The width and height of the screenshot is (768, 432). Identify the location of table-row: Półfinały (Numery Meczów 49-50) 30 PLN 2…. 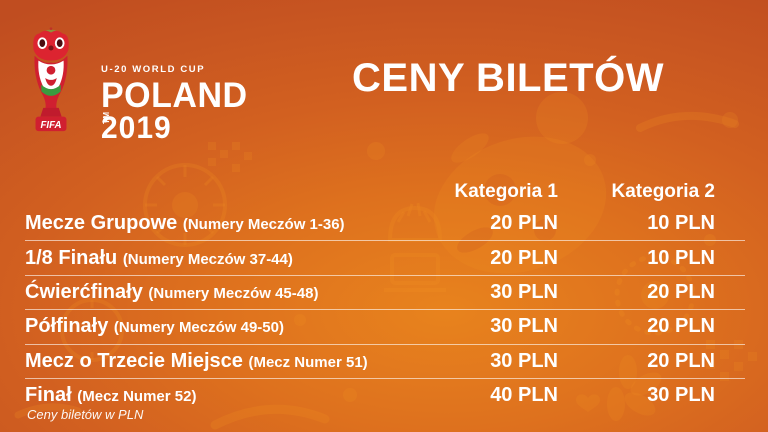
(385, 327).